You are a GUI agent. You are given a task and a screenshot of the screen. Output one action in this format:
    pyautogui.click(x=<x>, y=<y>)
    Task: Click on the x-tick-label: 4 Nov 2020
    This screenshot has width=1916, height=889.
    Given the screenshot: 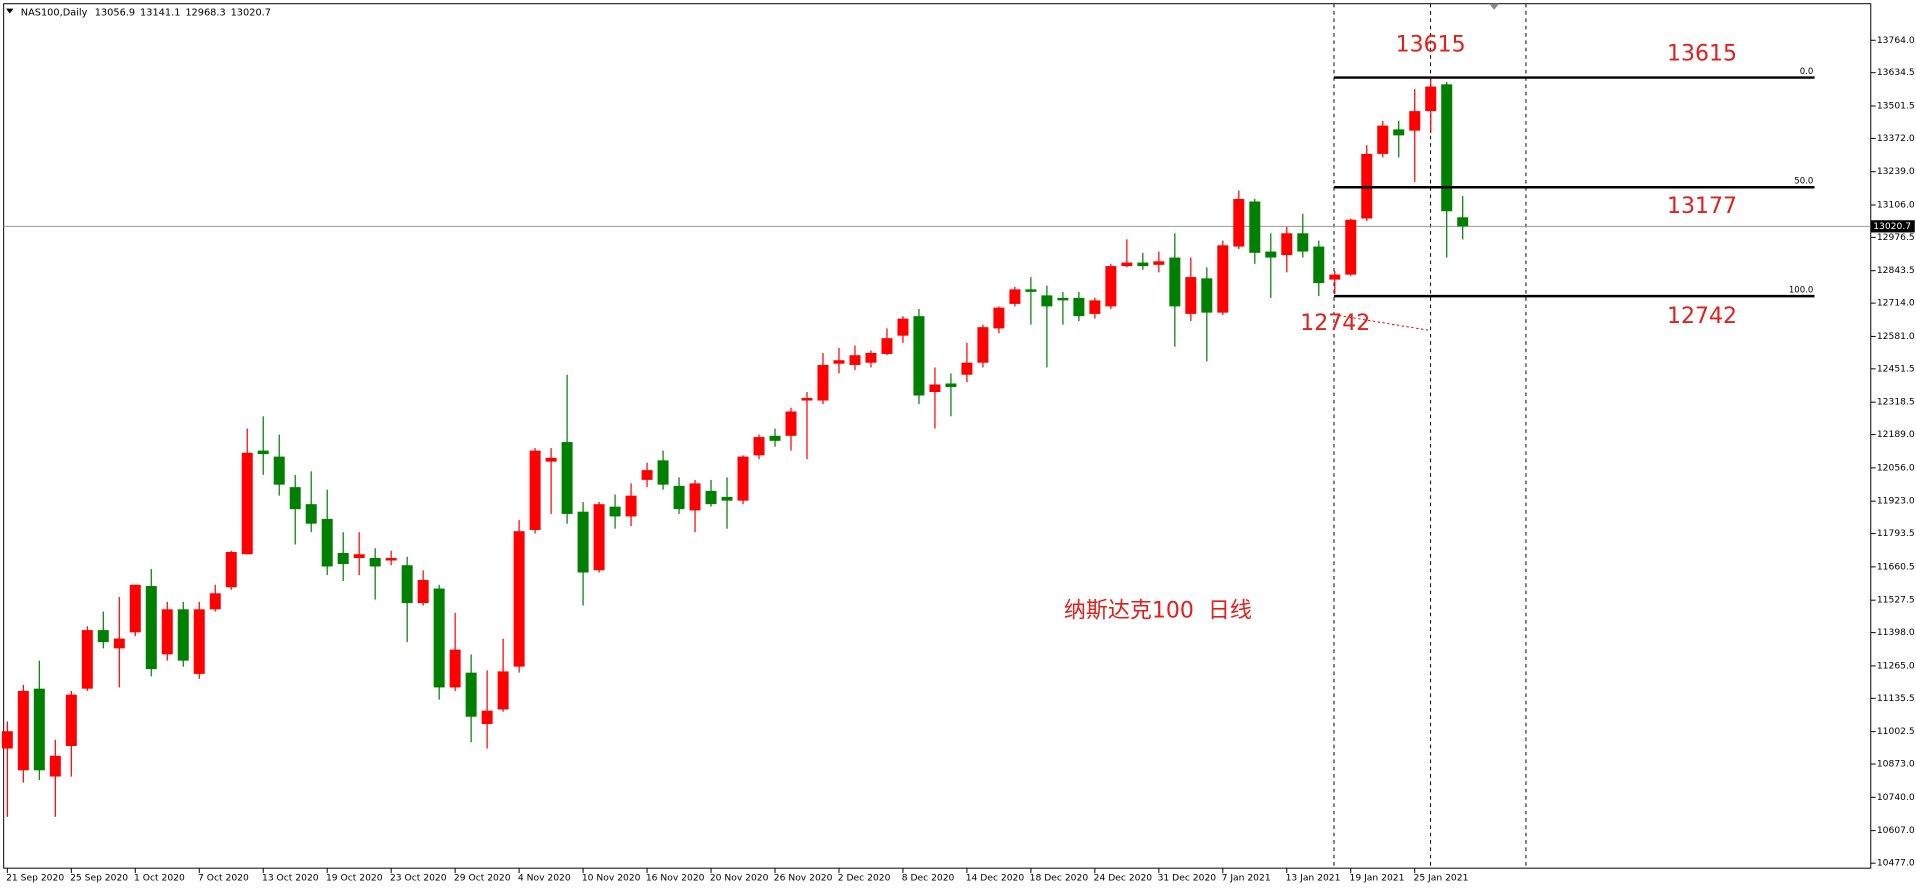 What is the action you would take?
    pyautogui.click(x=544, y=877)
    